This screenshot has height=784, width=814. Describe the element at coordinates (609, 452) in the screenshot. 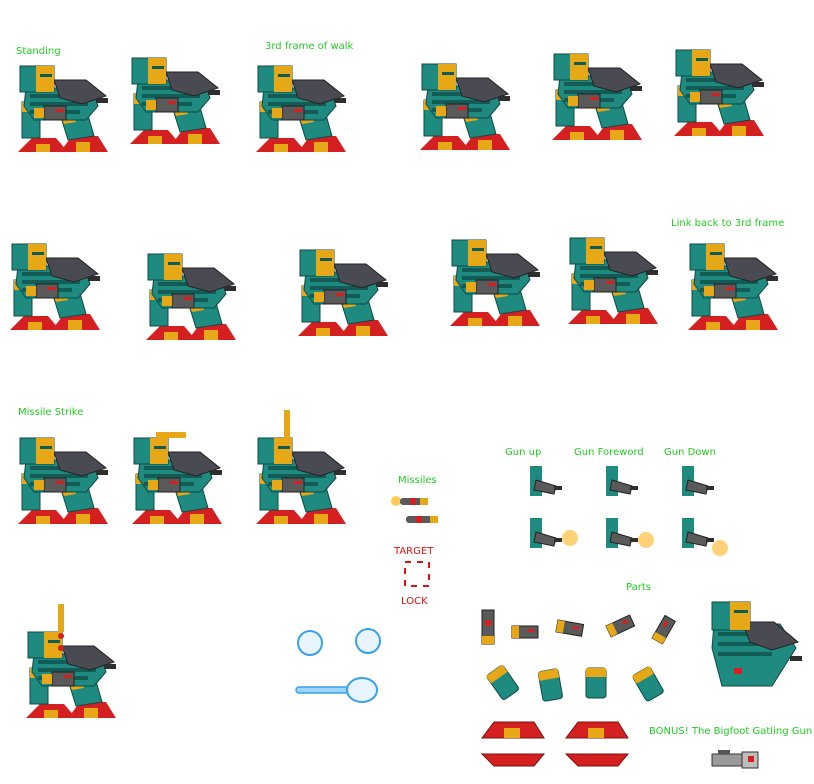

I see `label-gun-foreword: Gun Foreword` at that location.